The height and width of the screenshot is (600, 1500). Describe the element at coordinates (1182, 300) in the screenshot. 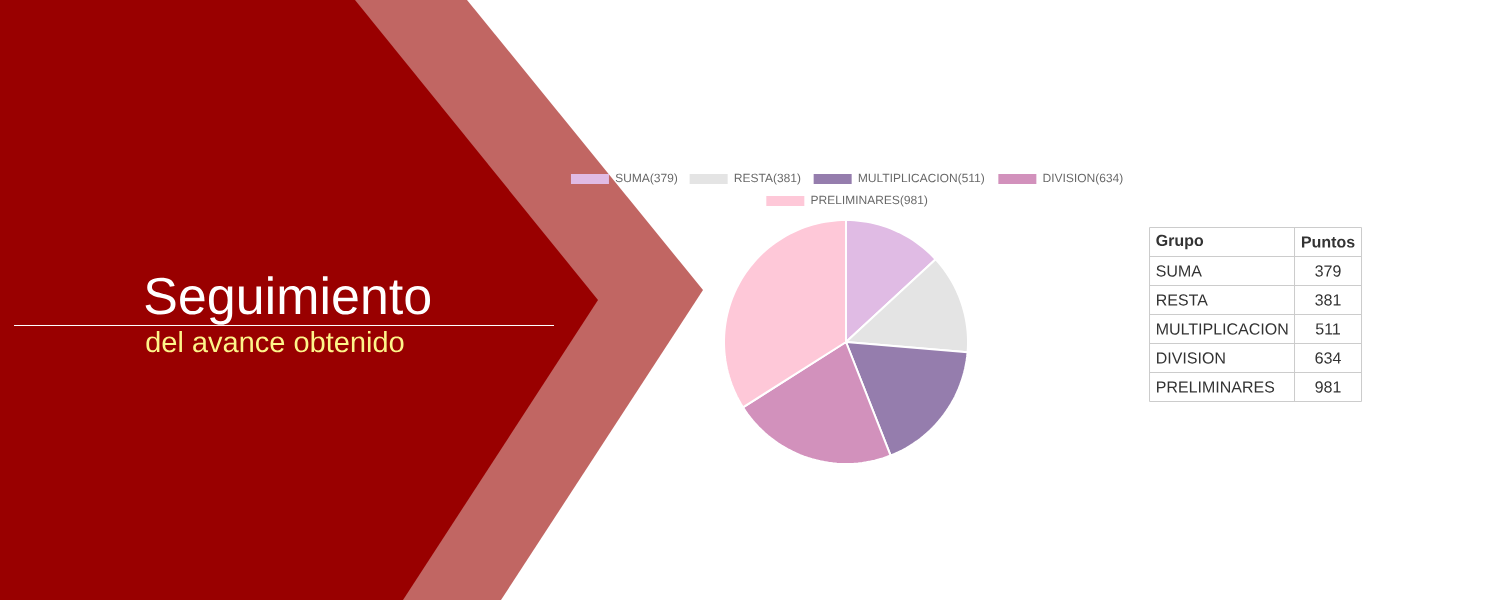

I see `category-label: RESTA` at that location.